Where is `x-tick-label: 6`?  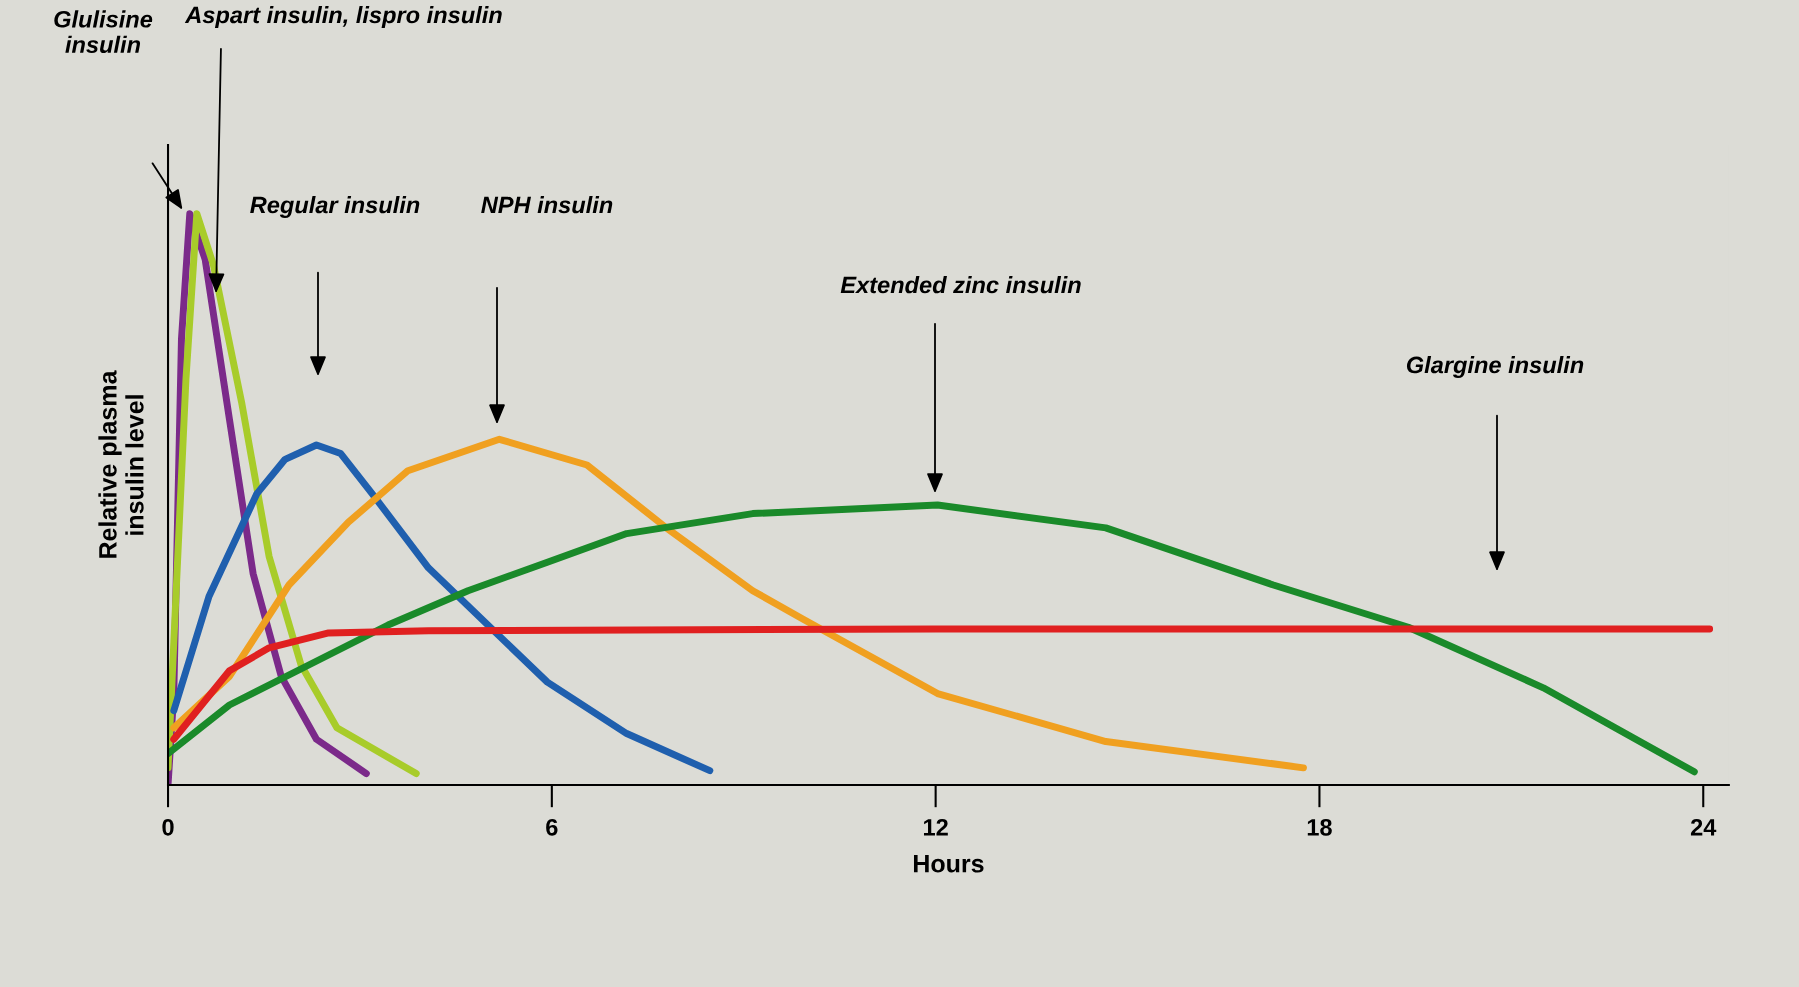 x-tick-label: 6 is located at coordinates (552, 827).